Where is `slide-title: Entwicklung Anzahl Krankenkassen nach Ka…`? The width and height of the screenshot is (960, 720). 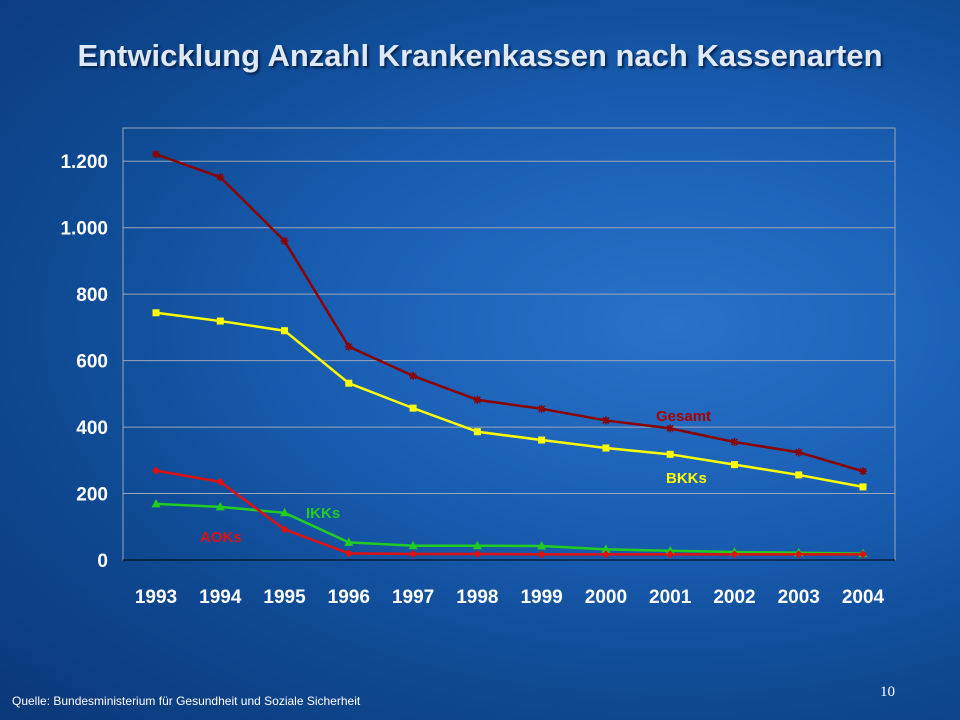 slide-title: Entwicklung Anzahl Krankenkassen nach Ka… is located at coordinates (480, 55).